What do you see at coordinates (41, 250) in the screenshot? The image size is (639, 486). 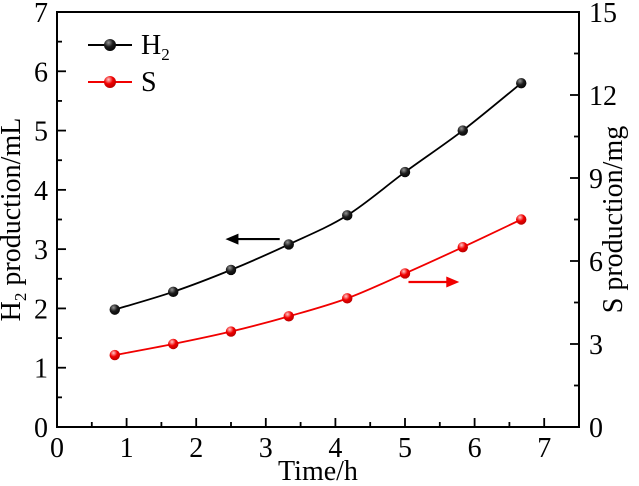 I see `y-left-tick-label: 3` at bounding box center [41, 250].